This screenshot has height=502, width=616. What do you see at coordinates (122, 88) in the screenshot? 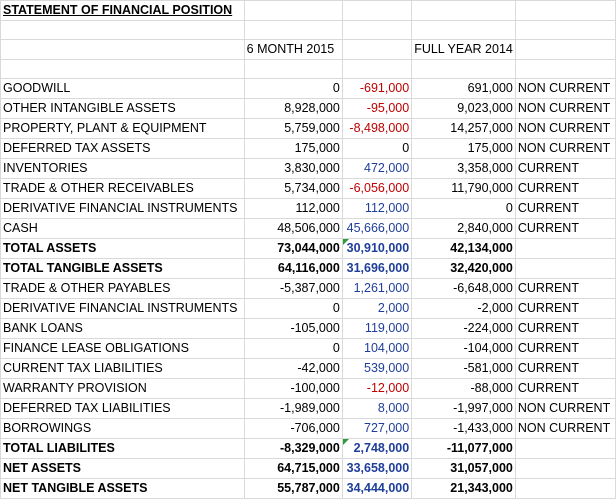
I see `row-label: GOODWILL` at bounding box center [122, 88].